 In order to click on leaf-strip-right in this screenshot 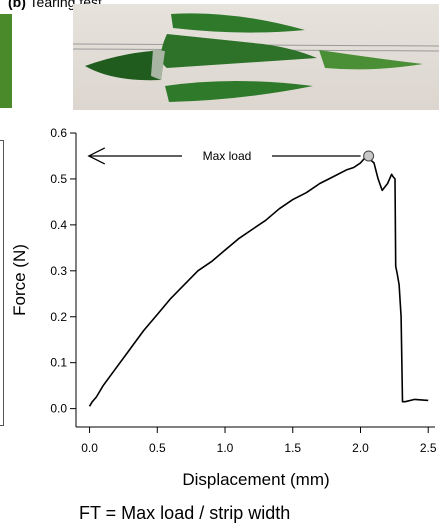, I will do `click(371, 60)`.